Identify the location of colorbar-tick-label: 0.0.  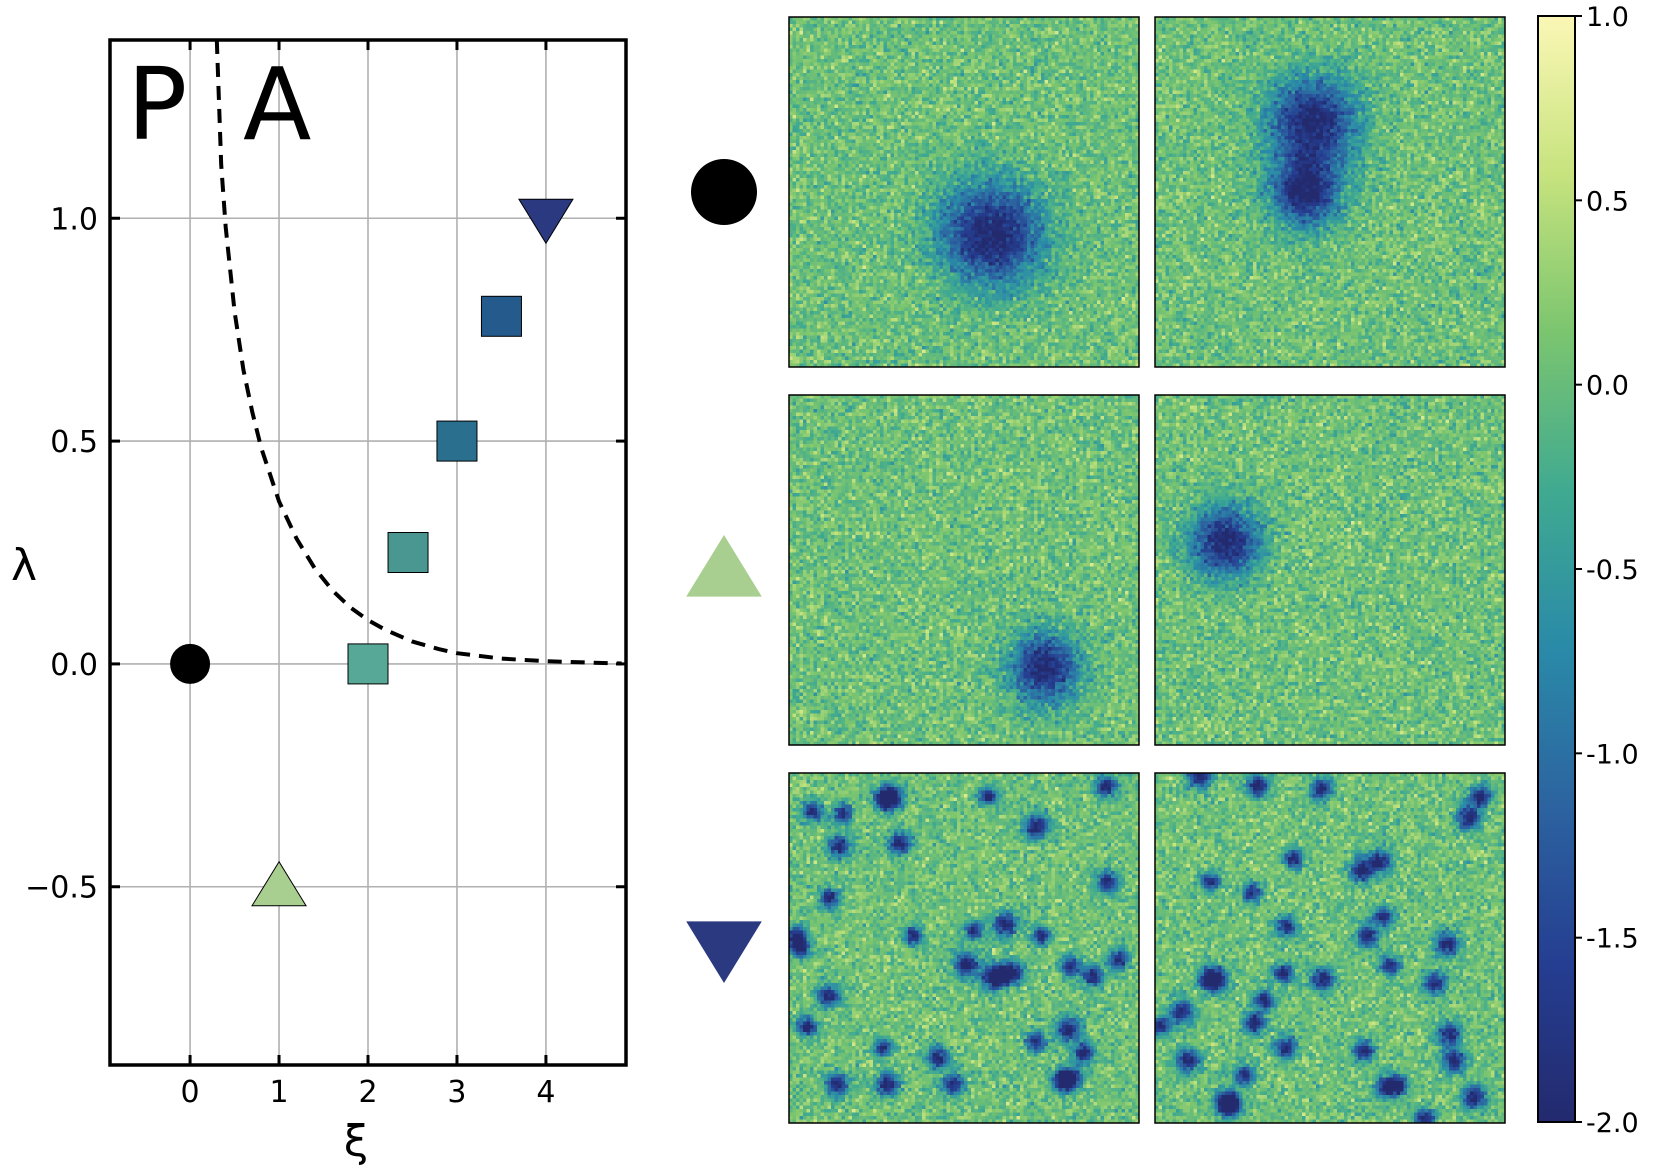
(1607, 386).